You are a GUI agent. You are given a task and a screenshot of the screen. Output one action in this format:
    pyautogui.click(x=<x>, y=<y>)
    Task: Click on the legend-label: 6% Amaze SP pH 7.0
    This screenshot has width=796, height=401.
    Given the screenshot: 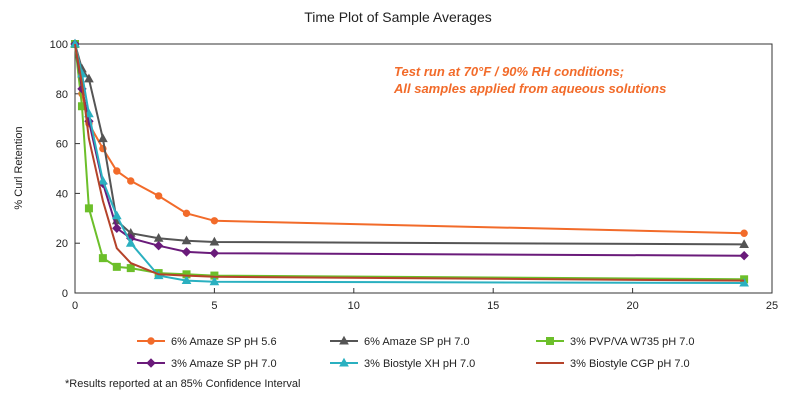 What is the action you would take?
    pyautogui.click(x=417, y=342)
    